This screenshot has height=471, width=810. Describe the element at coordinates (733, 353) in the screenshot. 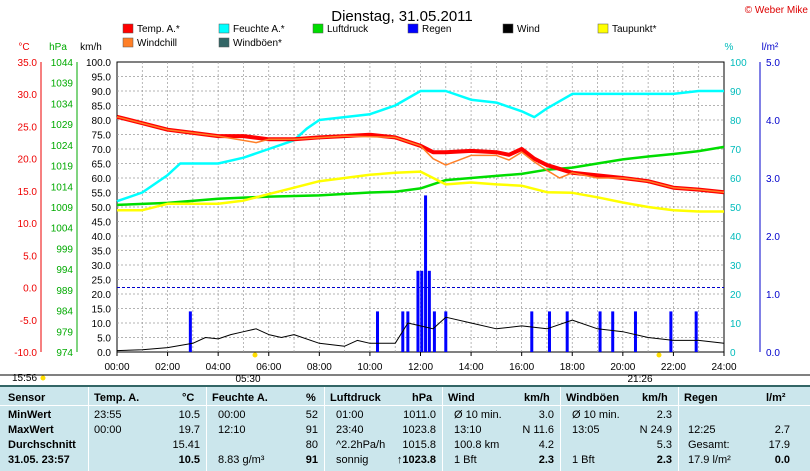

I see `hum-tick-label: 0` at that location.